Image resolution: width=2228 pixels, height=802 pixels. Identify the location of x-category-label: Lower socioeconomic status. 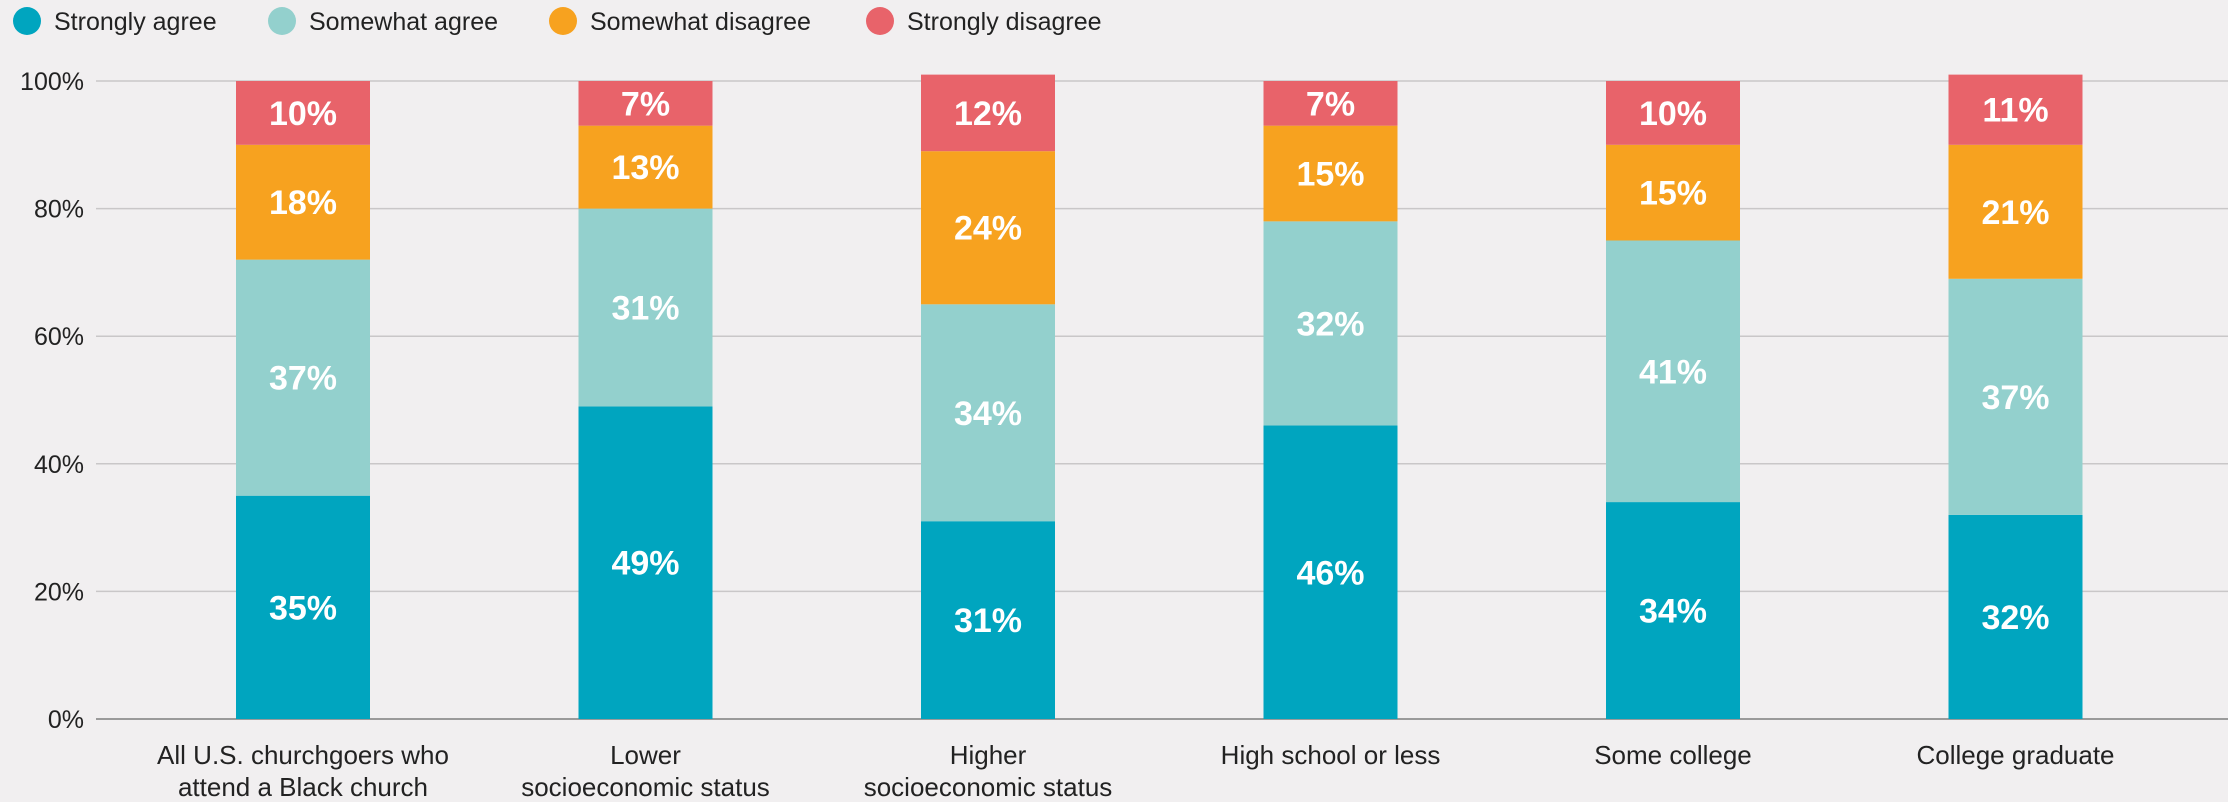
(645, 771).